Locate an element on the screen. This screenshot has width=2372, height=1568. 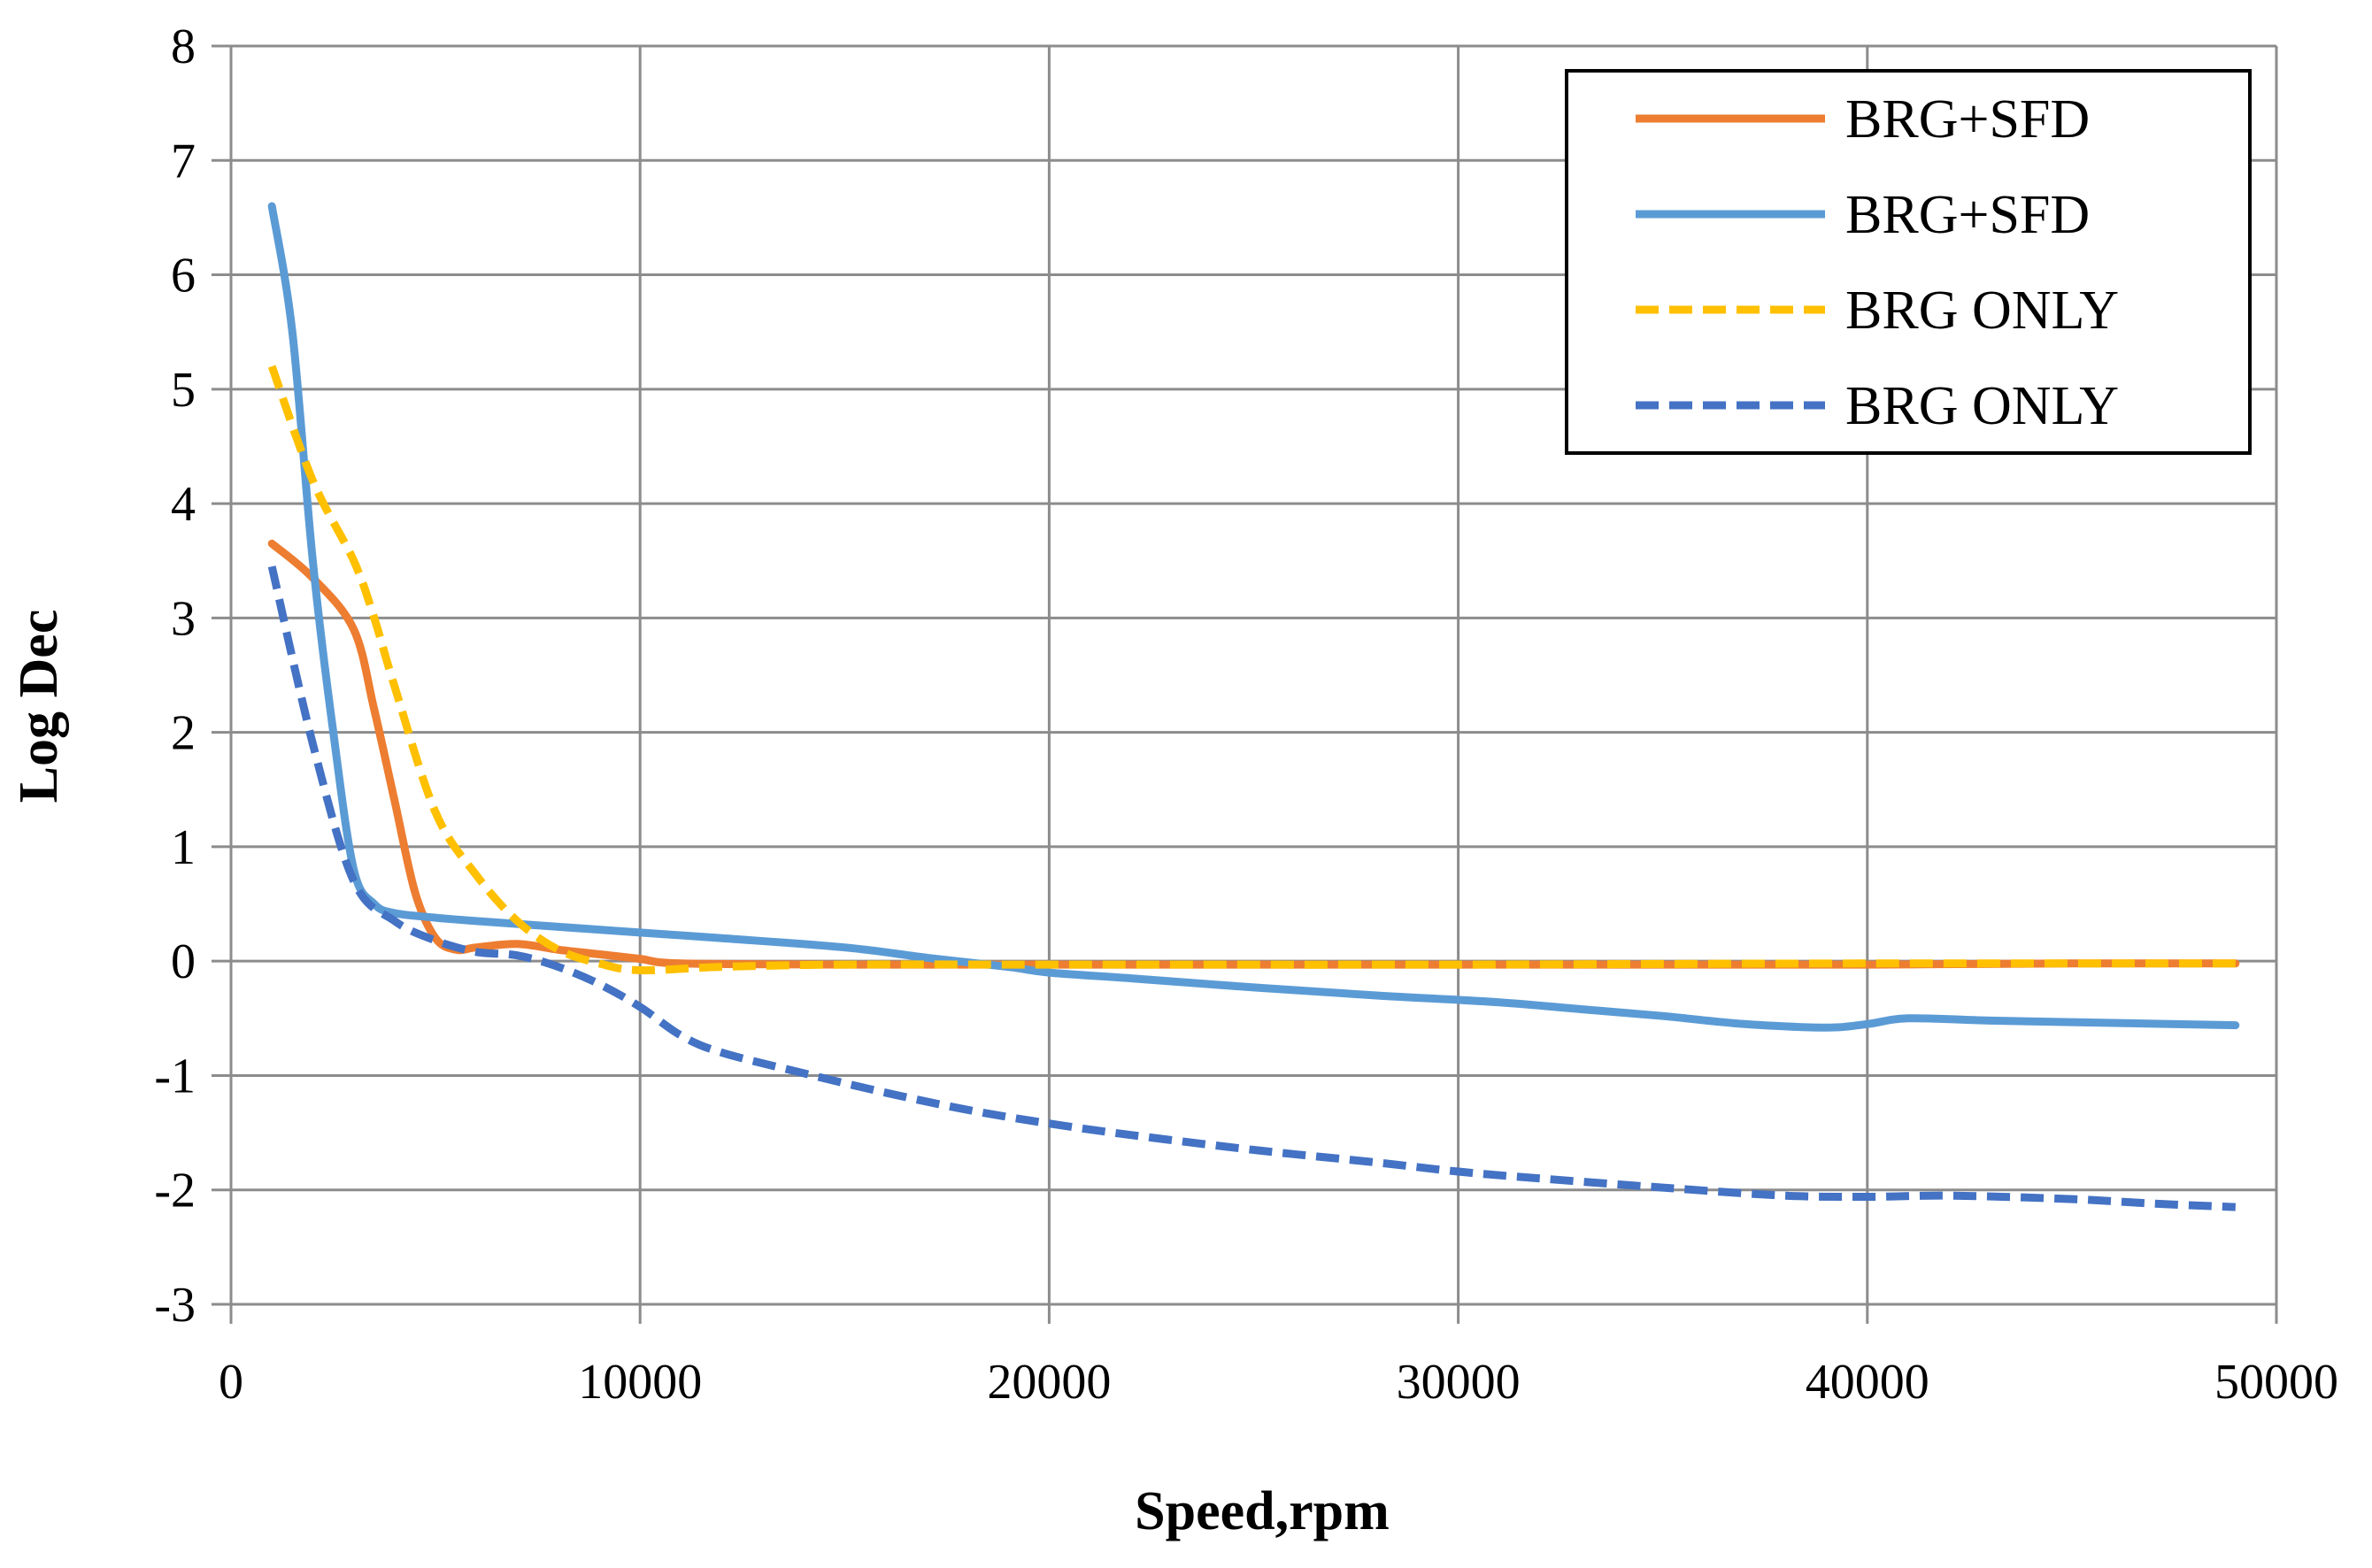
x-tick-label: 10000 is located at coordinates (640, 1382).